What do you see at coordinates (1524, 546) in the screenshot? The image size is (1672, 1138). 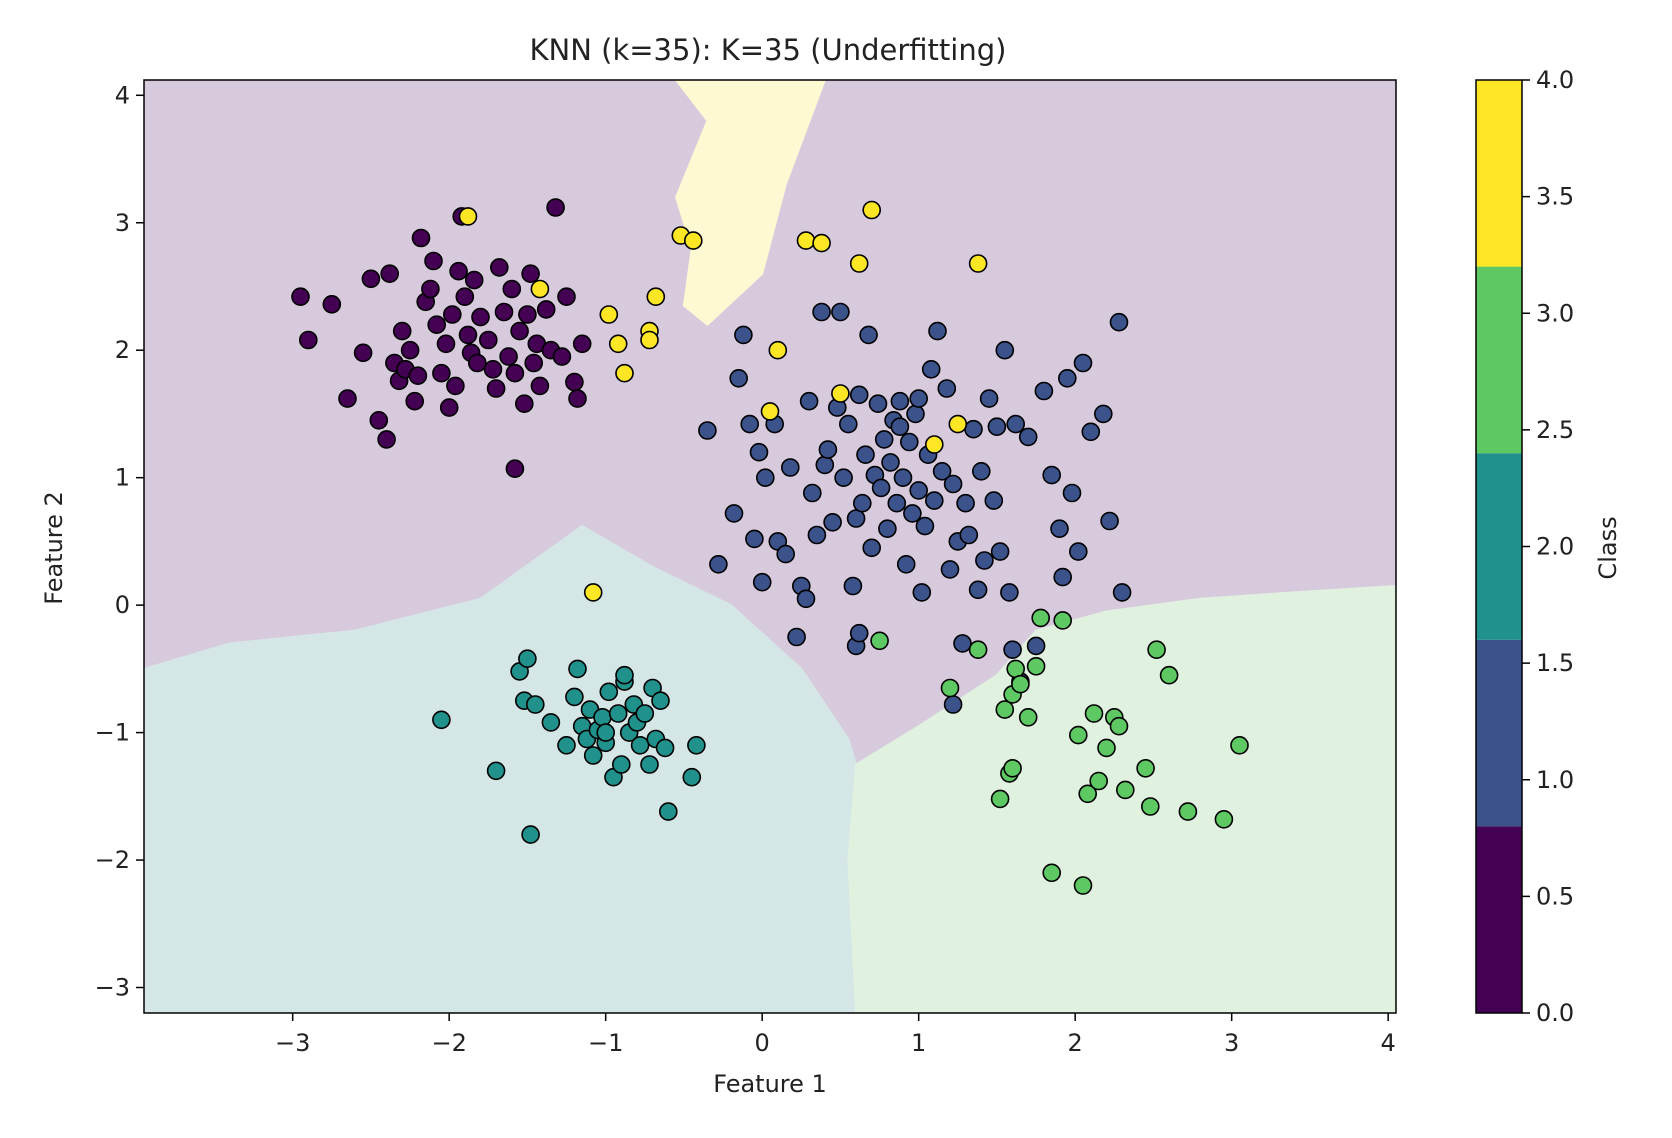 I see `colorbar: 0.0 0.5 1.0 1.5 2.0 2.5 3.0 3.5 4.0` at bounding box center [1524, 546].